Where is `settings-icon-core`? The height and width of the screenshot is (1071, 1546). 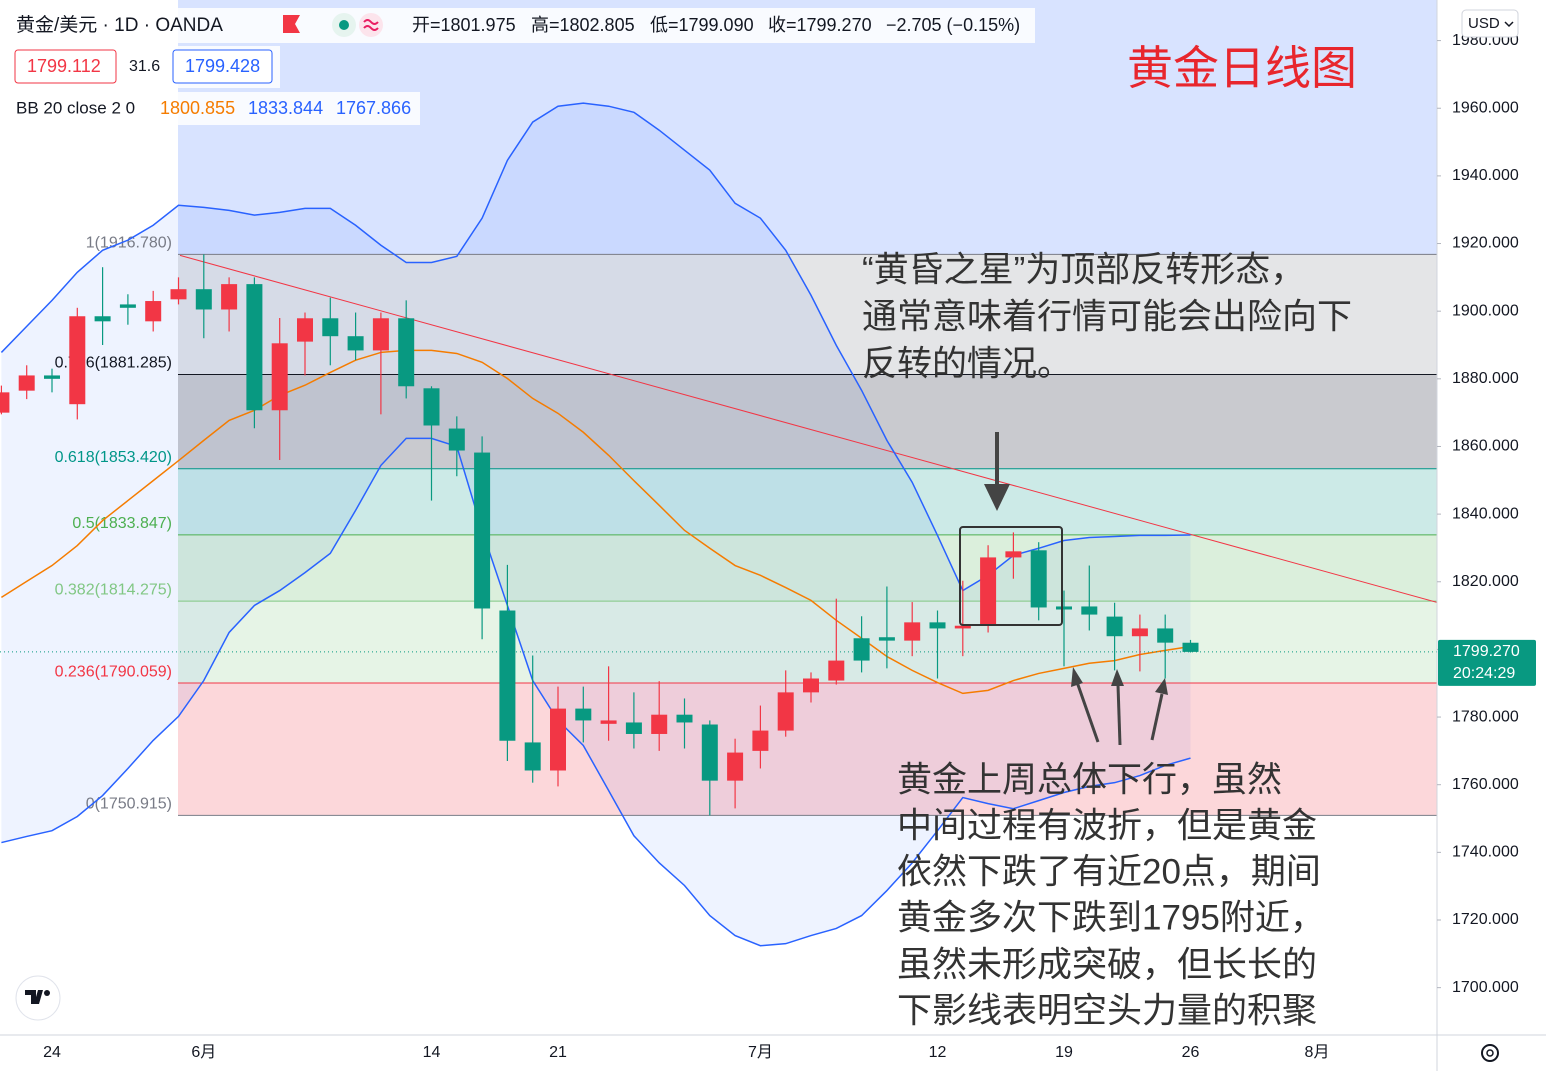
settings-icon-core is located at coordinates (1490, 1053).